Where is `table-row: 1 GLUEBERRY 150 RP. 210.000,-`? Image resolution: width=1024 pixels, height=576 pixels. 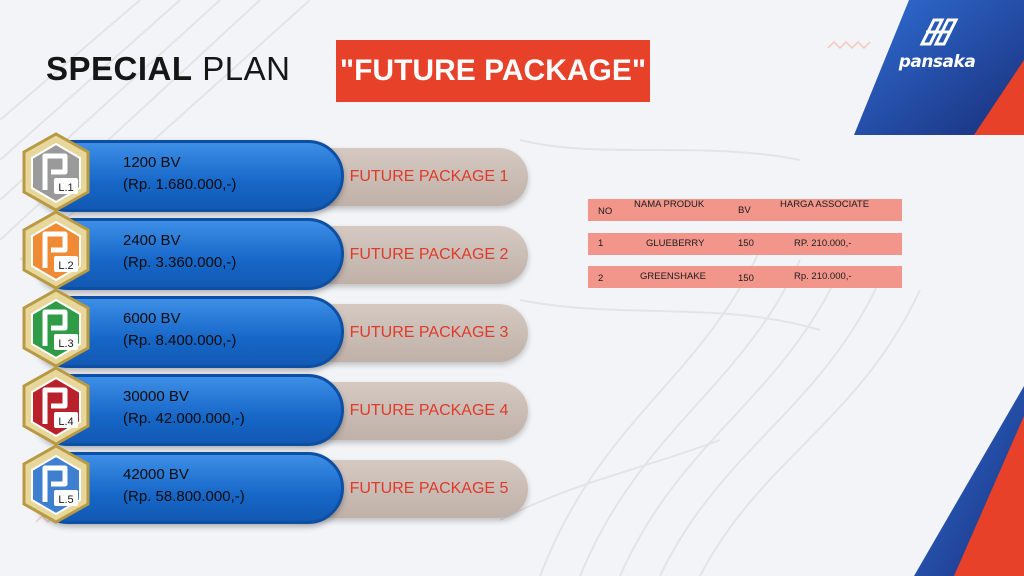
table-row: 1 GLUEBERRY 150 RP. 210.000,- is located at coordinates (745, 244).